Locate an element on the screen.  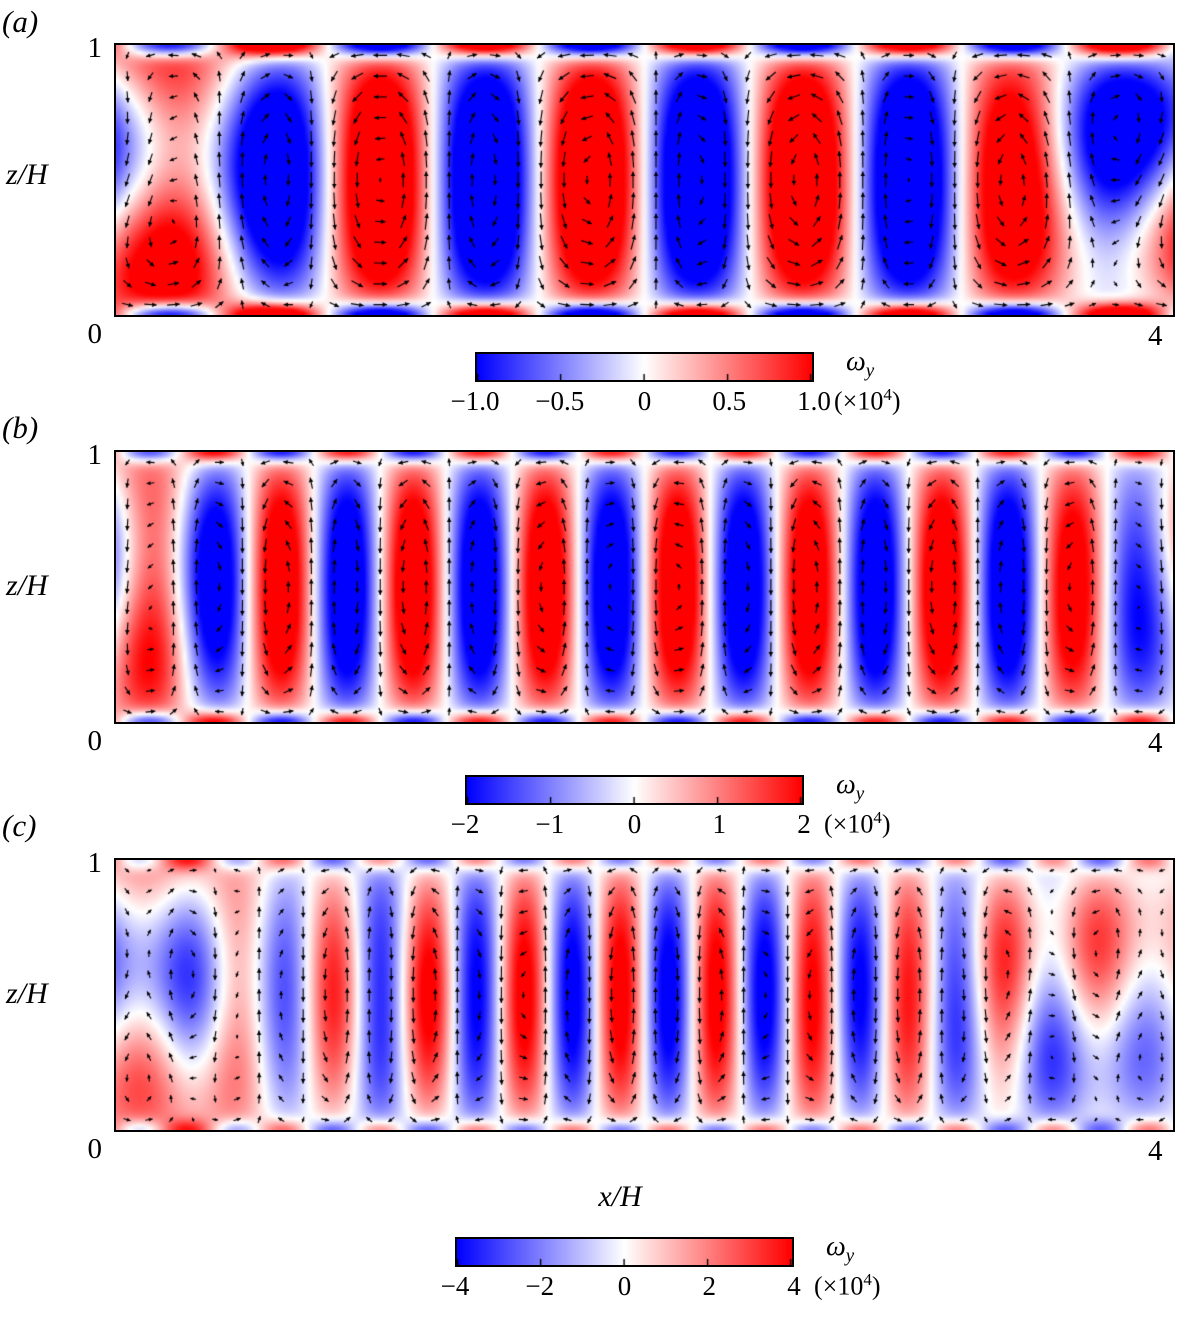
colorbar-tick: −1 is located at coordinates (550, 824).